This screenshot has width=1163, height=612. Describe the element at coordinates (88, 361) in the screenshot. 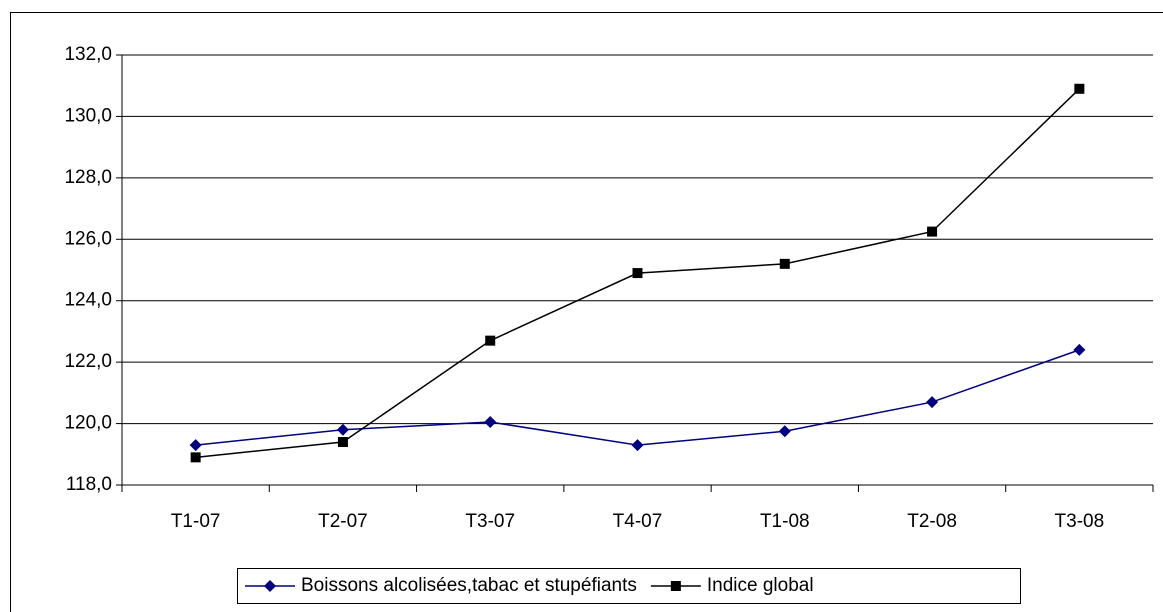

I see `y-tick-label: 122,0` at that location.